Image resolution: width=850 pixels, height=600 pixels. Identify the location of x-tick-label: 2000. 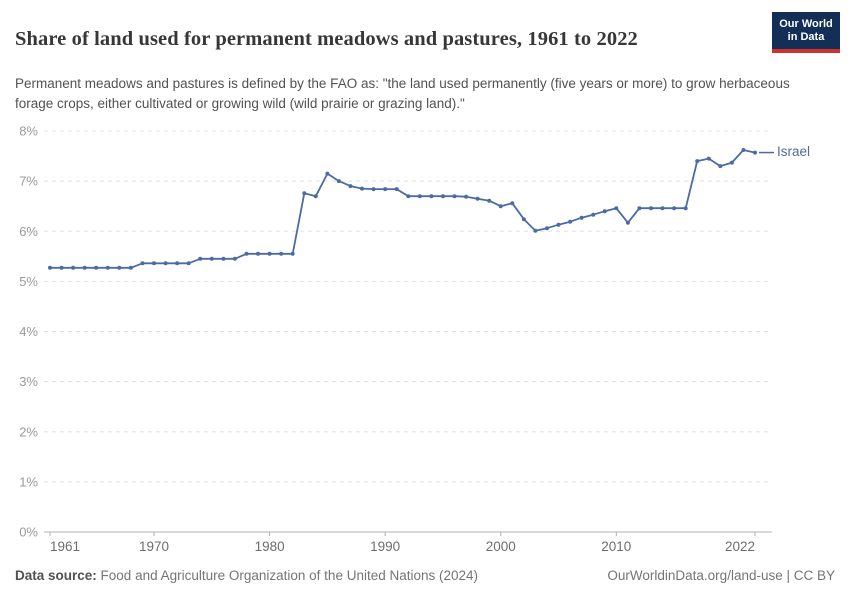
(501, 546).